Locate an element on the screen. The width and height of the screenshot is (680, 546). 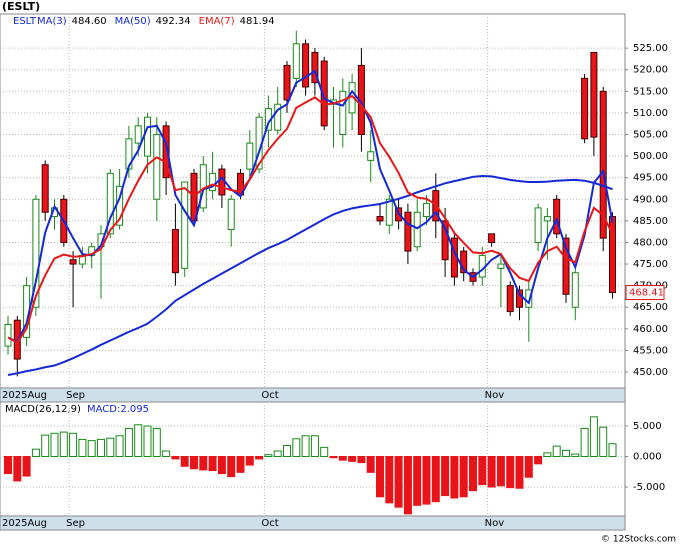
y-tick-label: 505.00 is located at coordinates (650, 134).